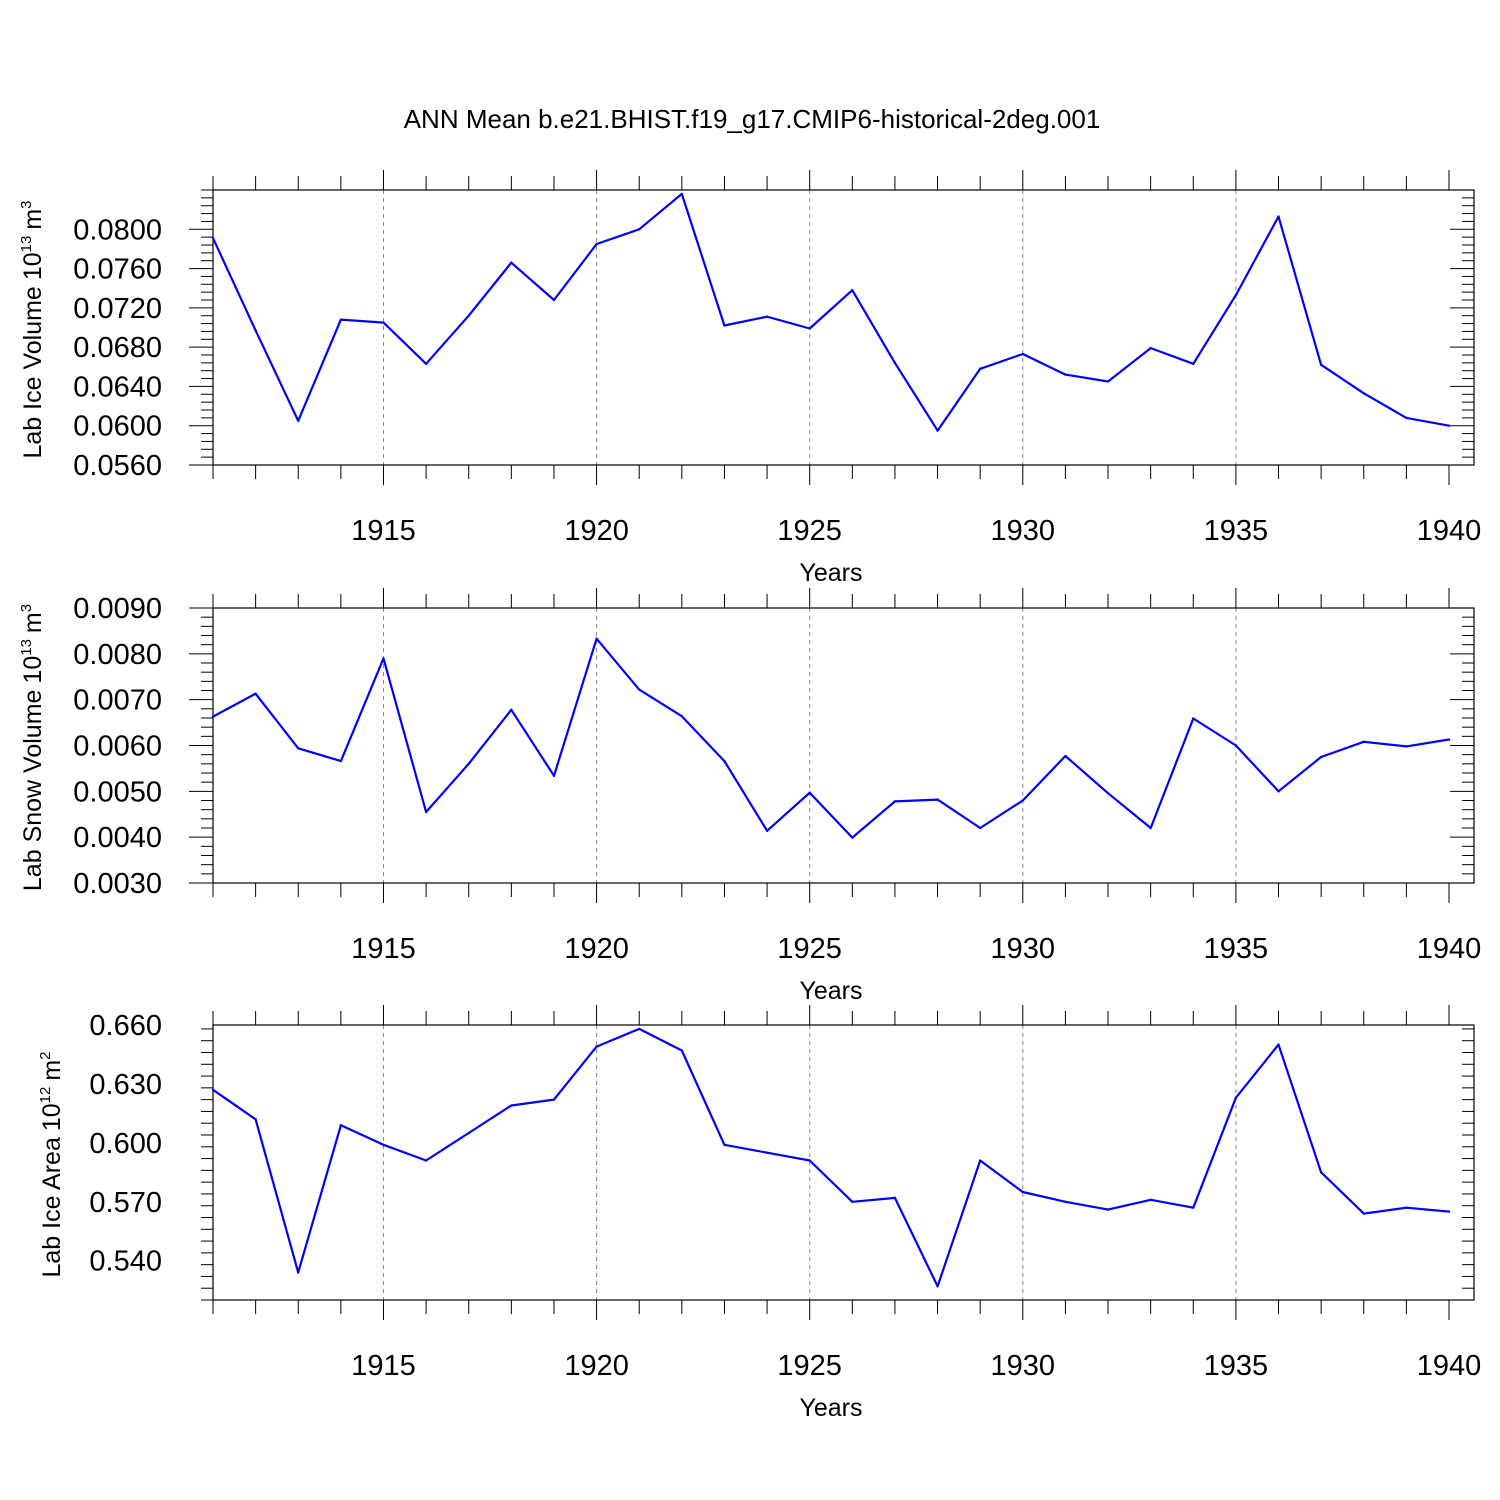 The width and height of the screenshot is (1500, 1500). I want to click on y-tick-label: 0.0080, so click(117, 655).